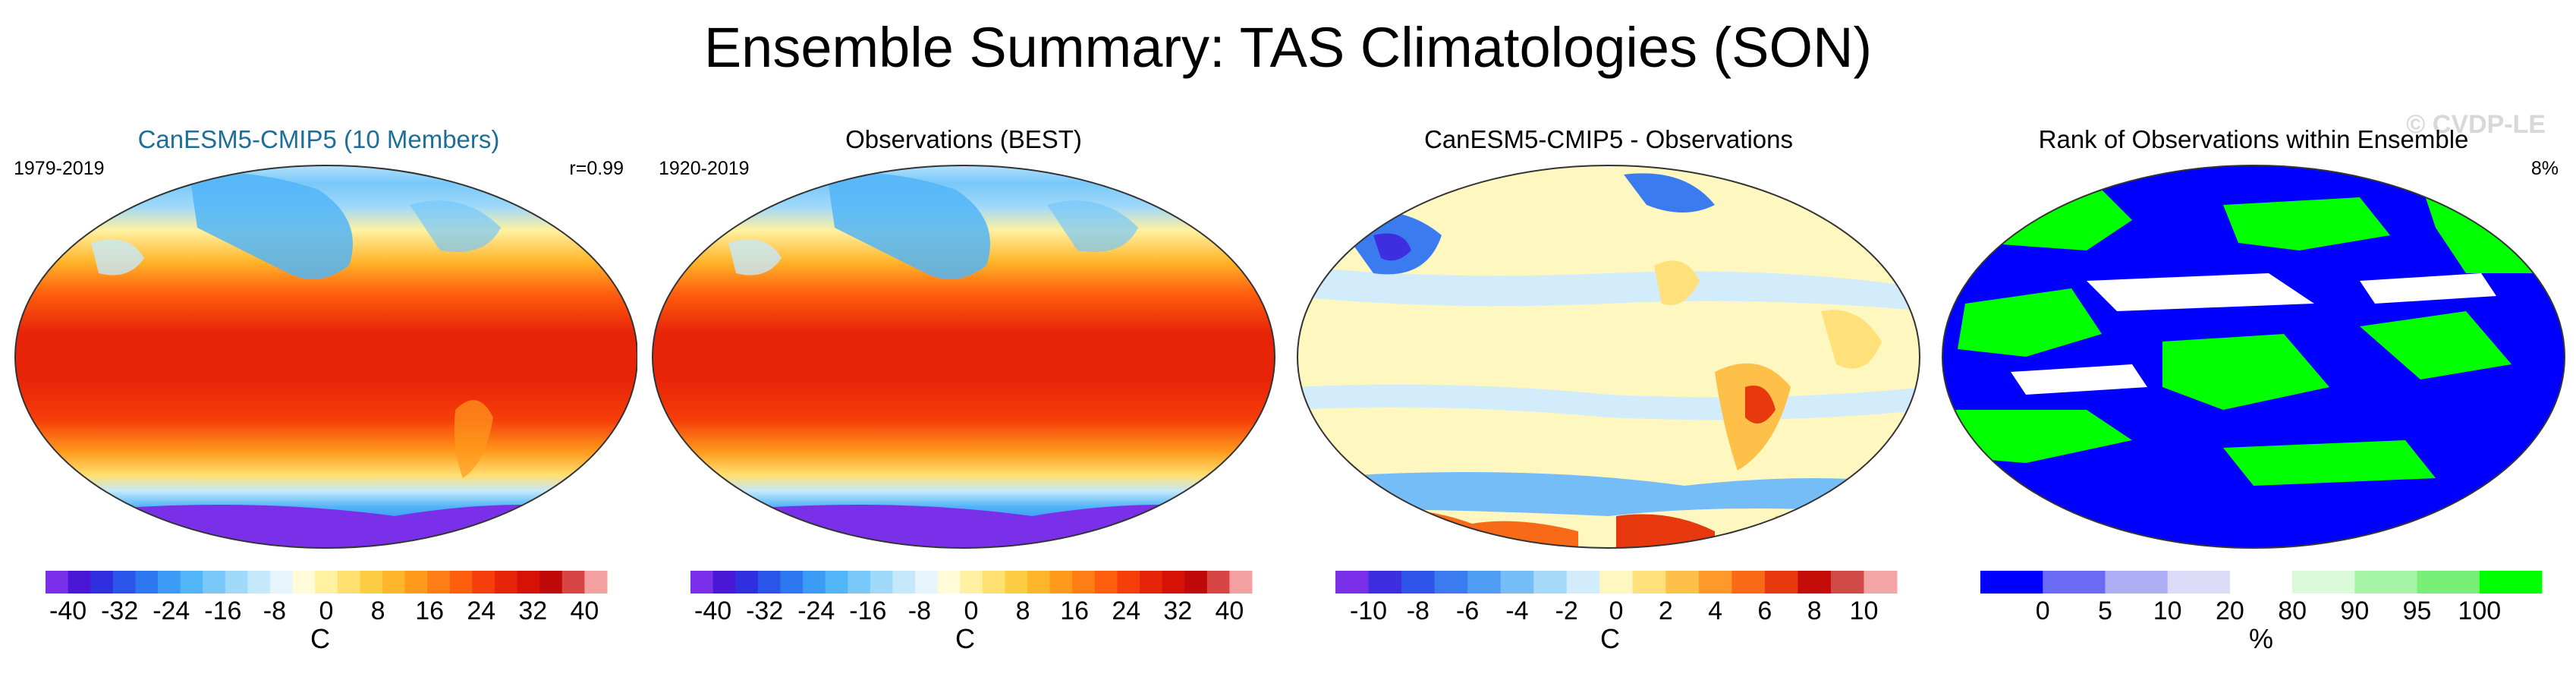 The image size is (2576, 677). What do you see at coordinates (1764, 611) in the screenshot?
I see `colorbar-tick-label: 6` at bounding box center [1764, 611].